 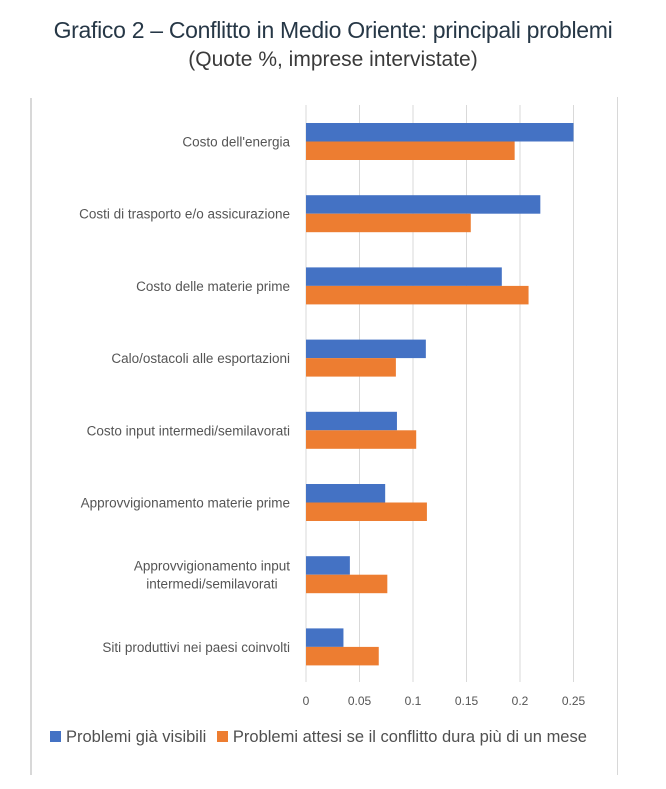 What do you see at coordinates (184, 214) in the screenshot?
I see `category-label: Costi di trasporto e/o assicurazione` at bounding box center [184, 214].